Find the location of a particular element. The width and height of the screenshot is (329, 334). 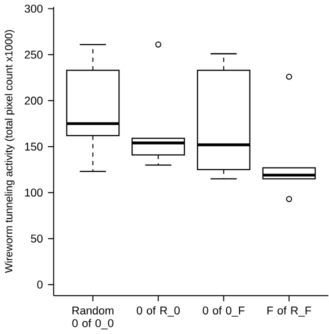

y-tick-label: 100 is located at coordinates (34, 192).